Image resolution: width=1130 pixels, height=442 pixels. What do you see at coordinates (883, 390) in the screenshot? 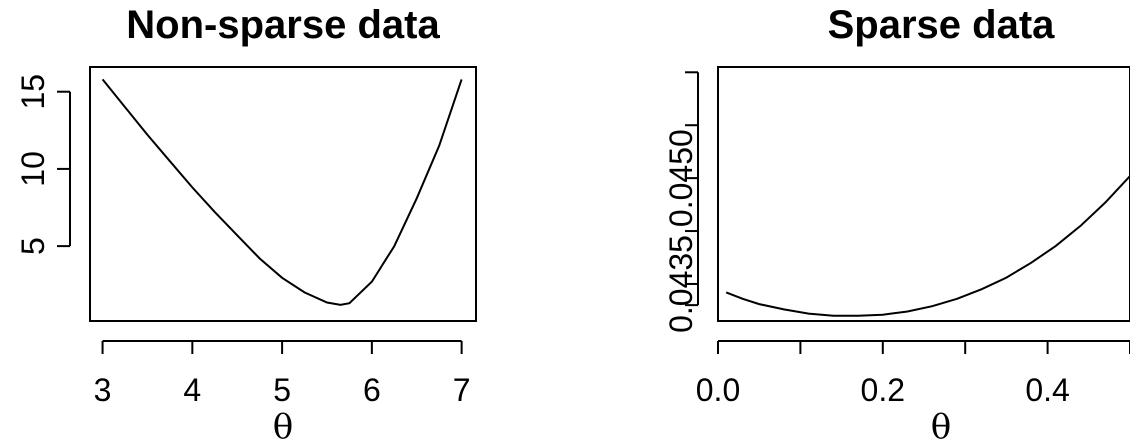
I see `chart-2-x-tick-label: 0.2` at bounding box center [883, 390].